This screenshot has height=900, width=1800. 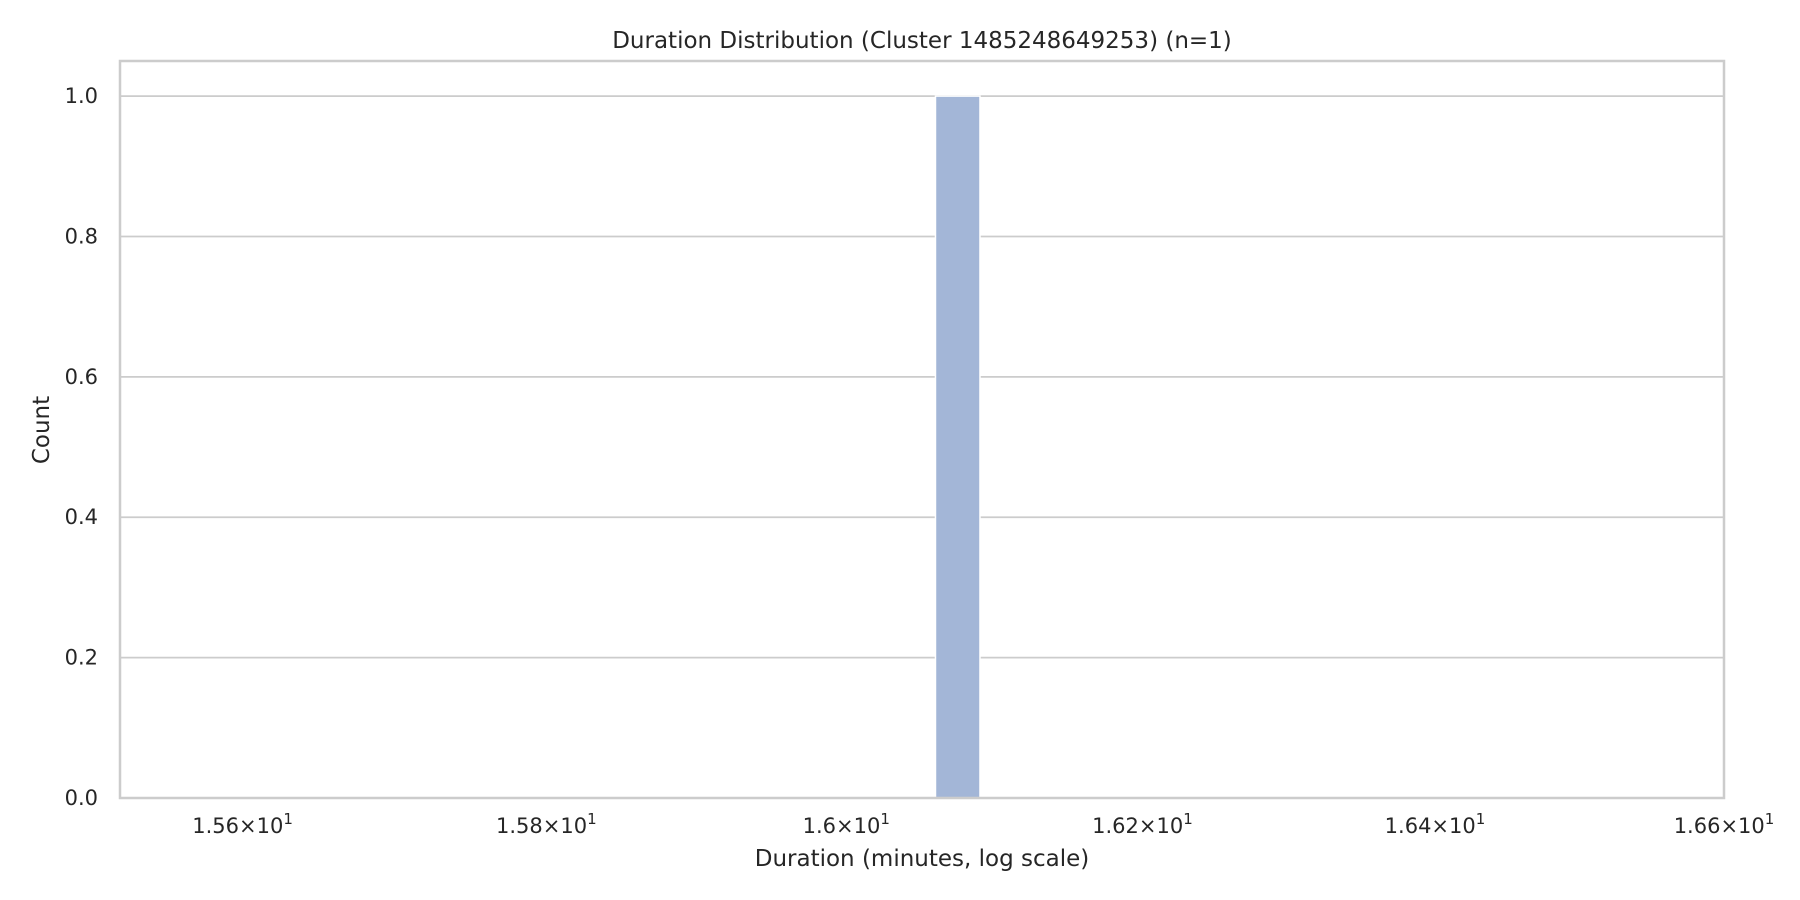 What do you see at coordinates (1724, 824) in the screenshot?
I see `x-tick-label: 1.66×10¹` at bounding box center [1724, 824].